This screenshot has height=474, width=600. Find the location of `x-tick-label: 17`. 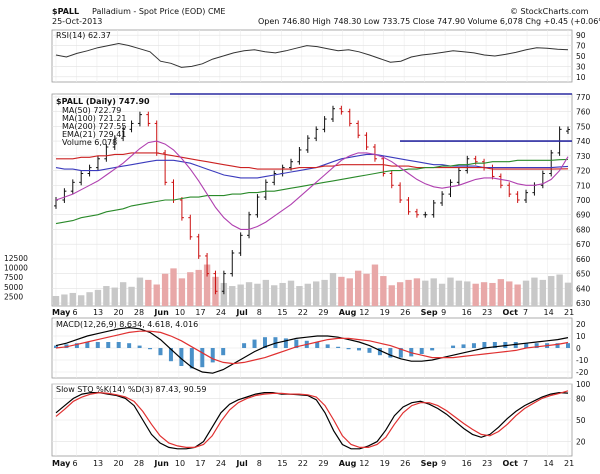

x-tick-label: 17 is located at coordinates (200, 312).